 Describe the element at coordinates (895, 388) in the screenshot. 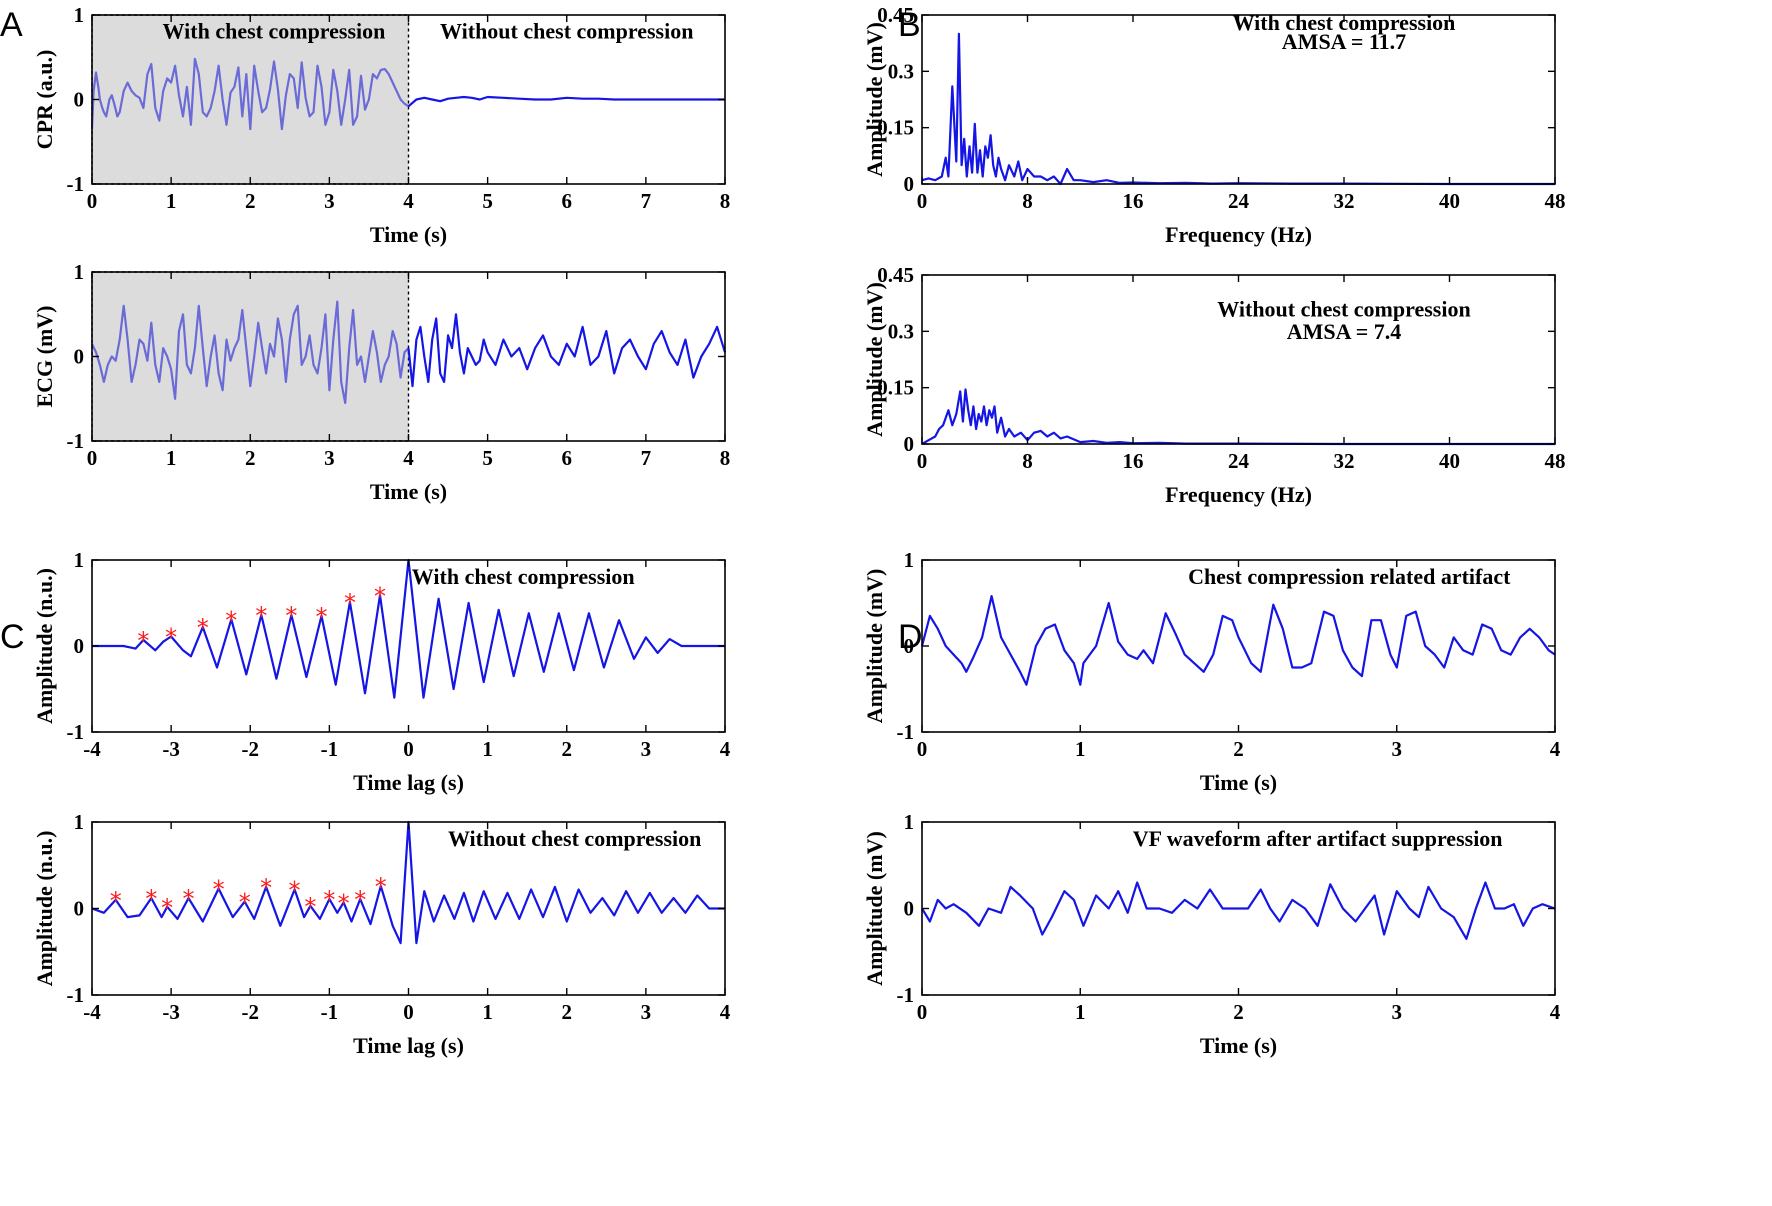

I see `y-tick-label: 0.15` at that location.